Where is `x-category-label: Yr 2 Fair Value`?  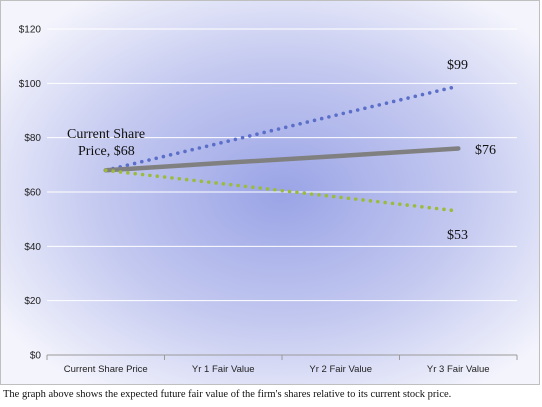
x-category-label: Yr 2 Fair Value is located at coordinates (340, 369).